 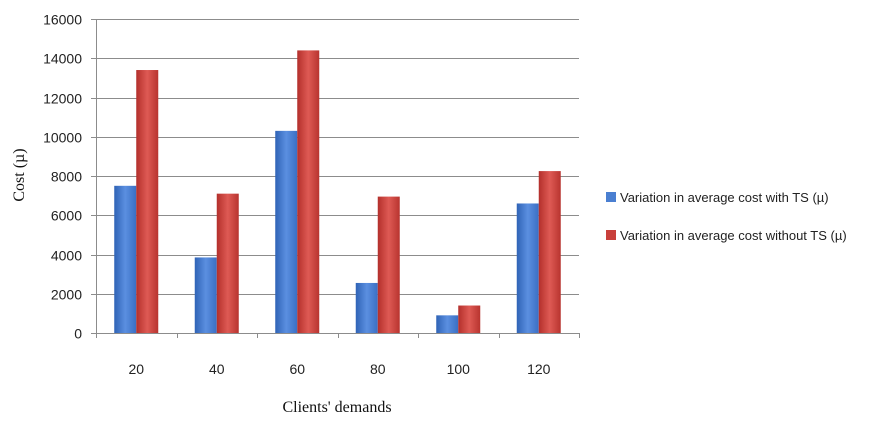 I want to click on y-axis-ticks: 0 2000 4000 6000 8000 10000 12000 14000 16000, so click(x=62, y=177).